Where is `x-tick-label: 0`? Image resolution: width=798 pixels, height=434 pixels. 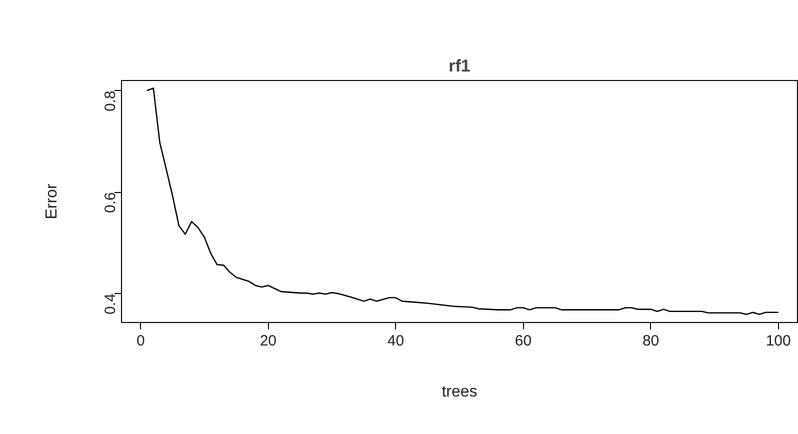 x-tick-label: 0 is located at coordinates (140, 341).